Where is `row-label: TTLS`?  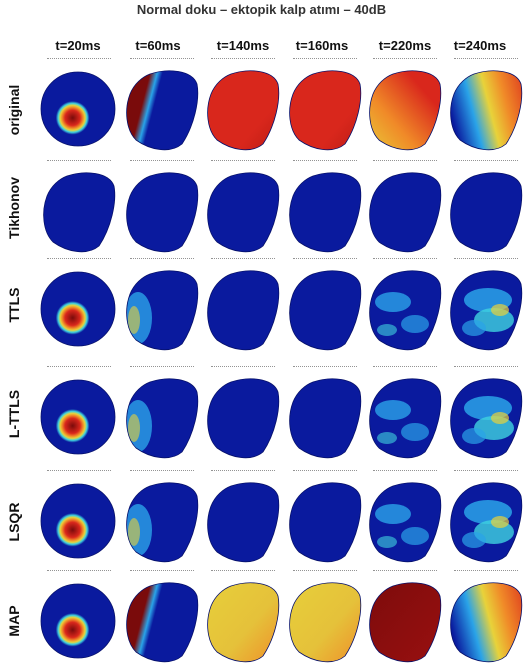
row-label: TTLS is located at coordinates (14, 305).